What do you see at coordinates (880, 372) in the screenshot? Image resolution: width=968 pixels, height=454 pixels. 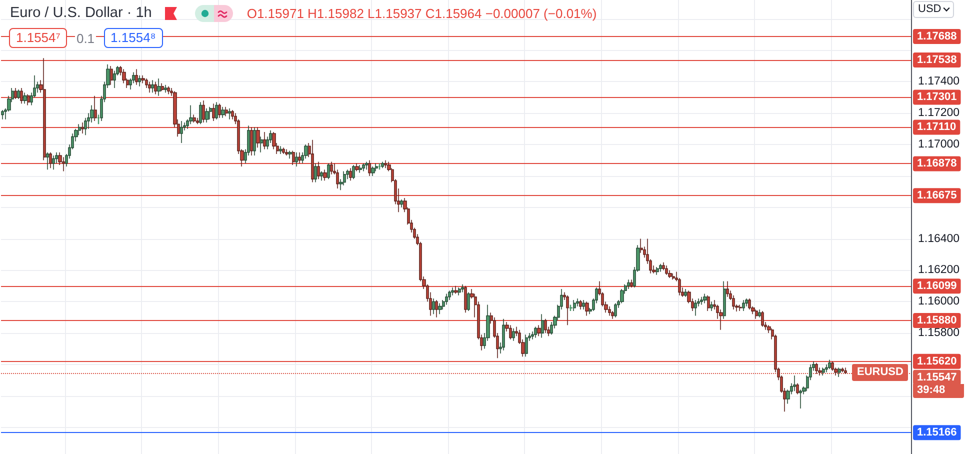 I see `annotation: EURUSD` at bounding box center [880, 372].